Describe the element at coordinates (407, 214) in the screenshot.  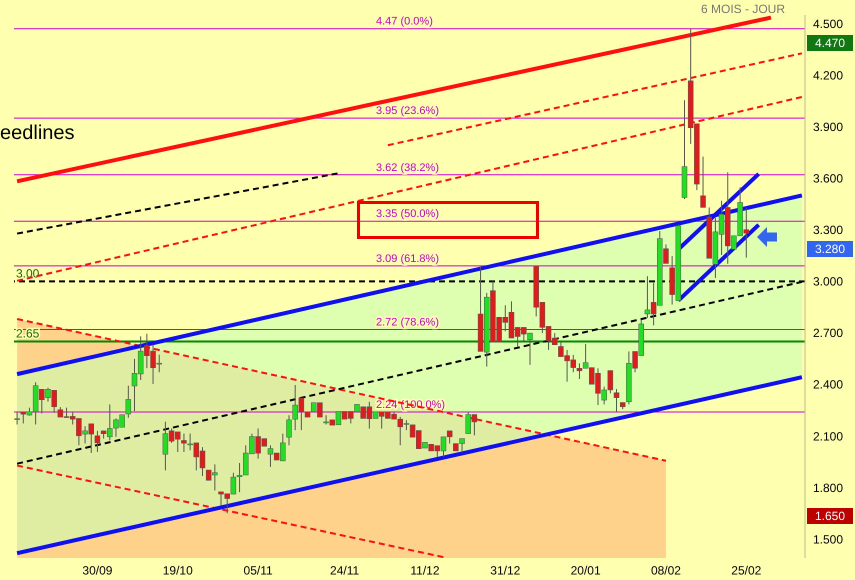
I see `ref-line-label: 3.35 (50.0%)` at that location.